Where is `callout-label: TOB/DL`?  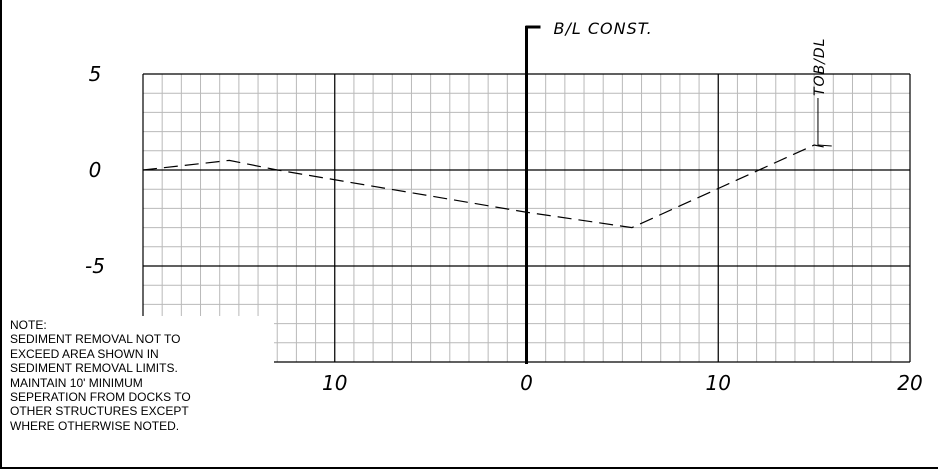
callout-label: TOB/DL is located at coordinates (820, 67).